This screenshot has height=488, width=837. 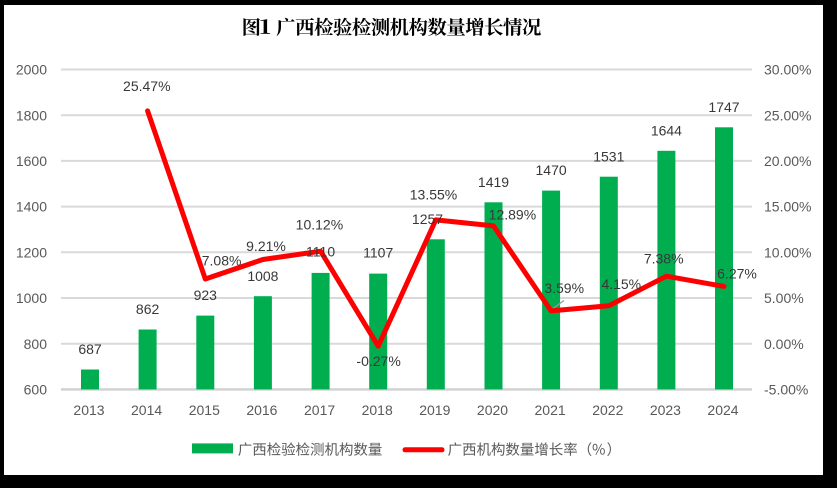 I want to click on svg-text: 2018, so click(x=377, y=410).